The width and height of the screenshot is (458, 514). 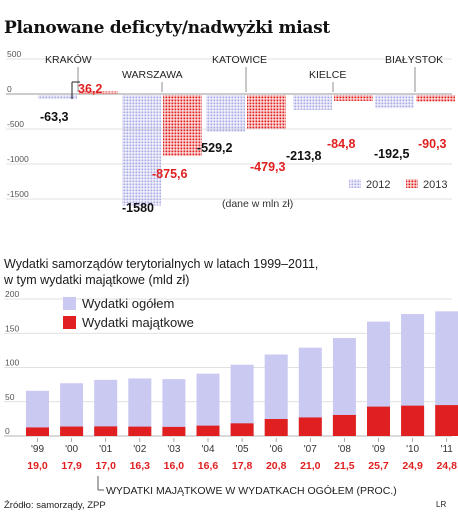 I want to click on share-label: 16,0, so click(x=174, y=466).